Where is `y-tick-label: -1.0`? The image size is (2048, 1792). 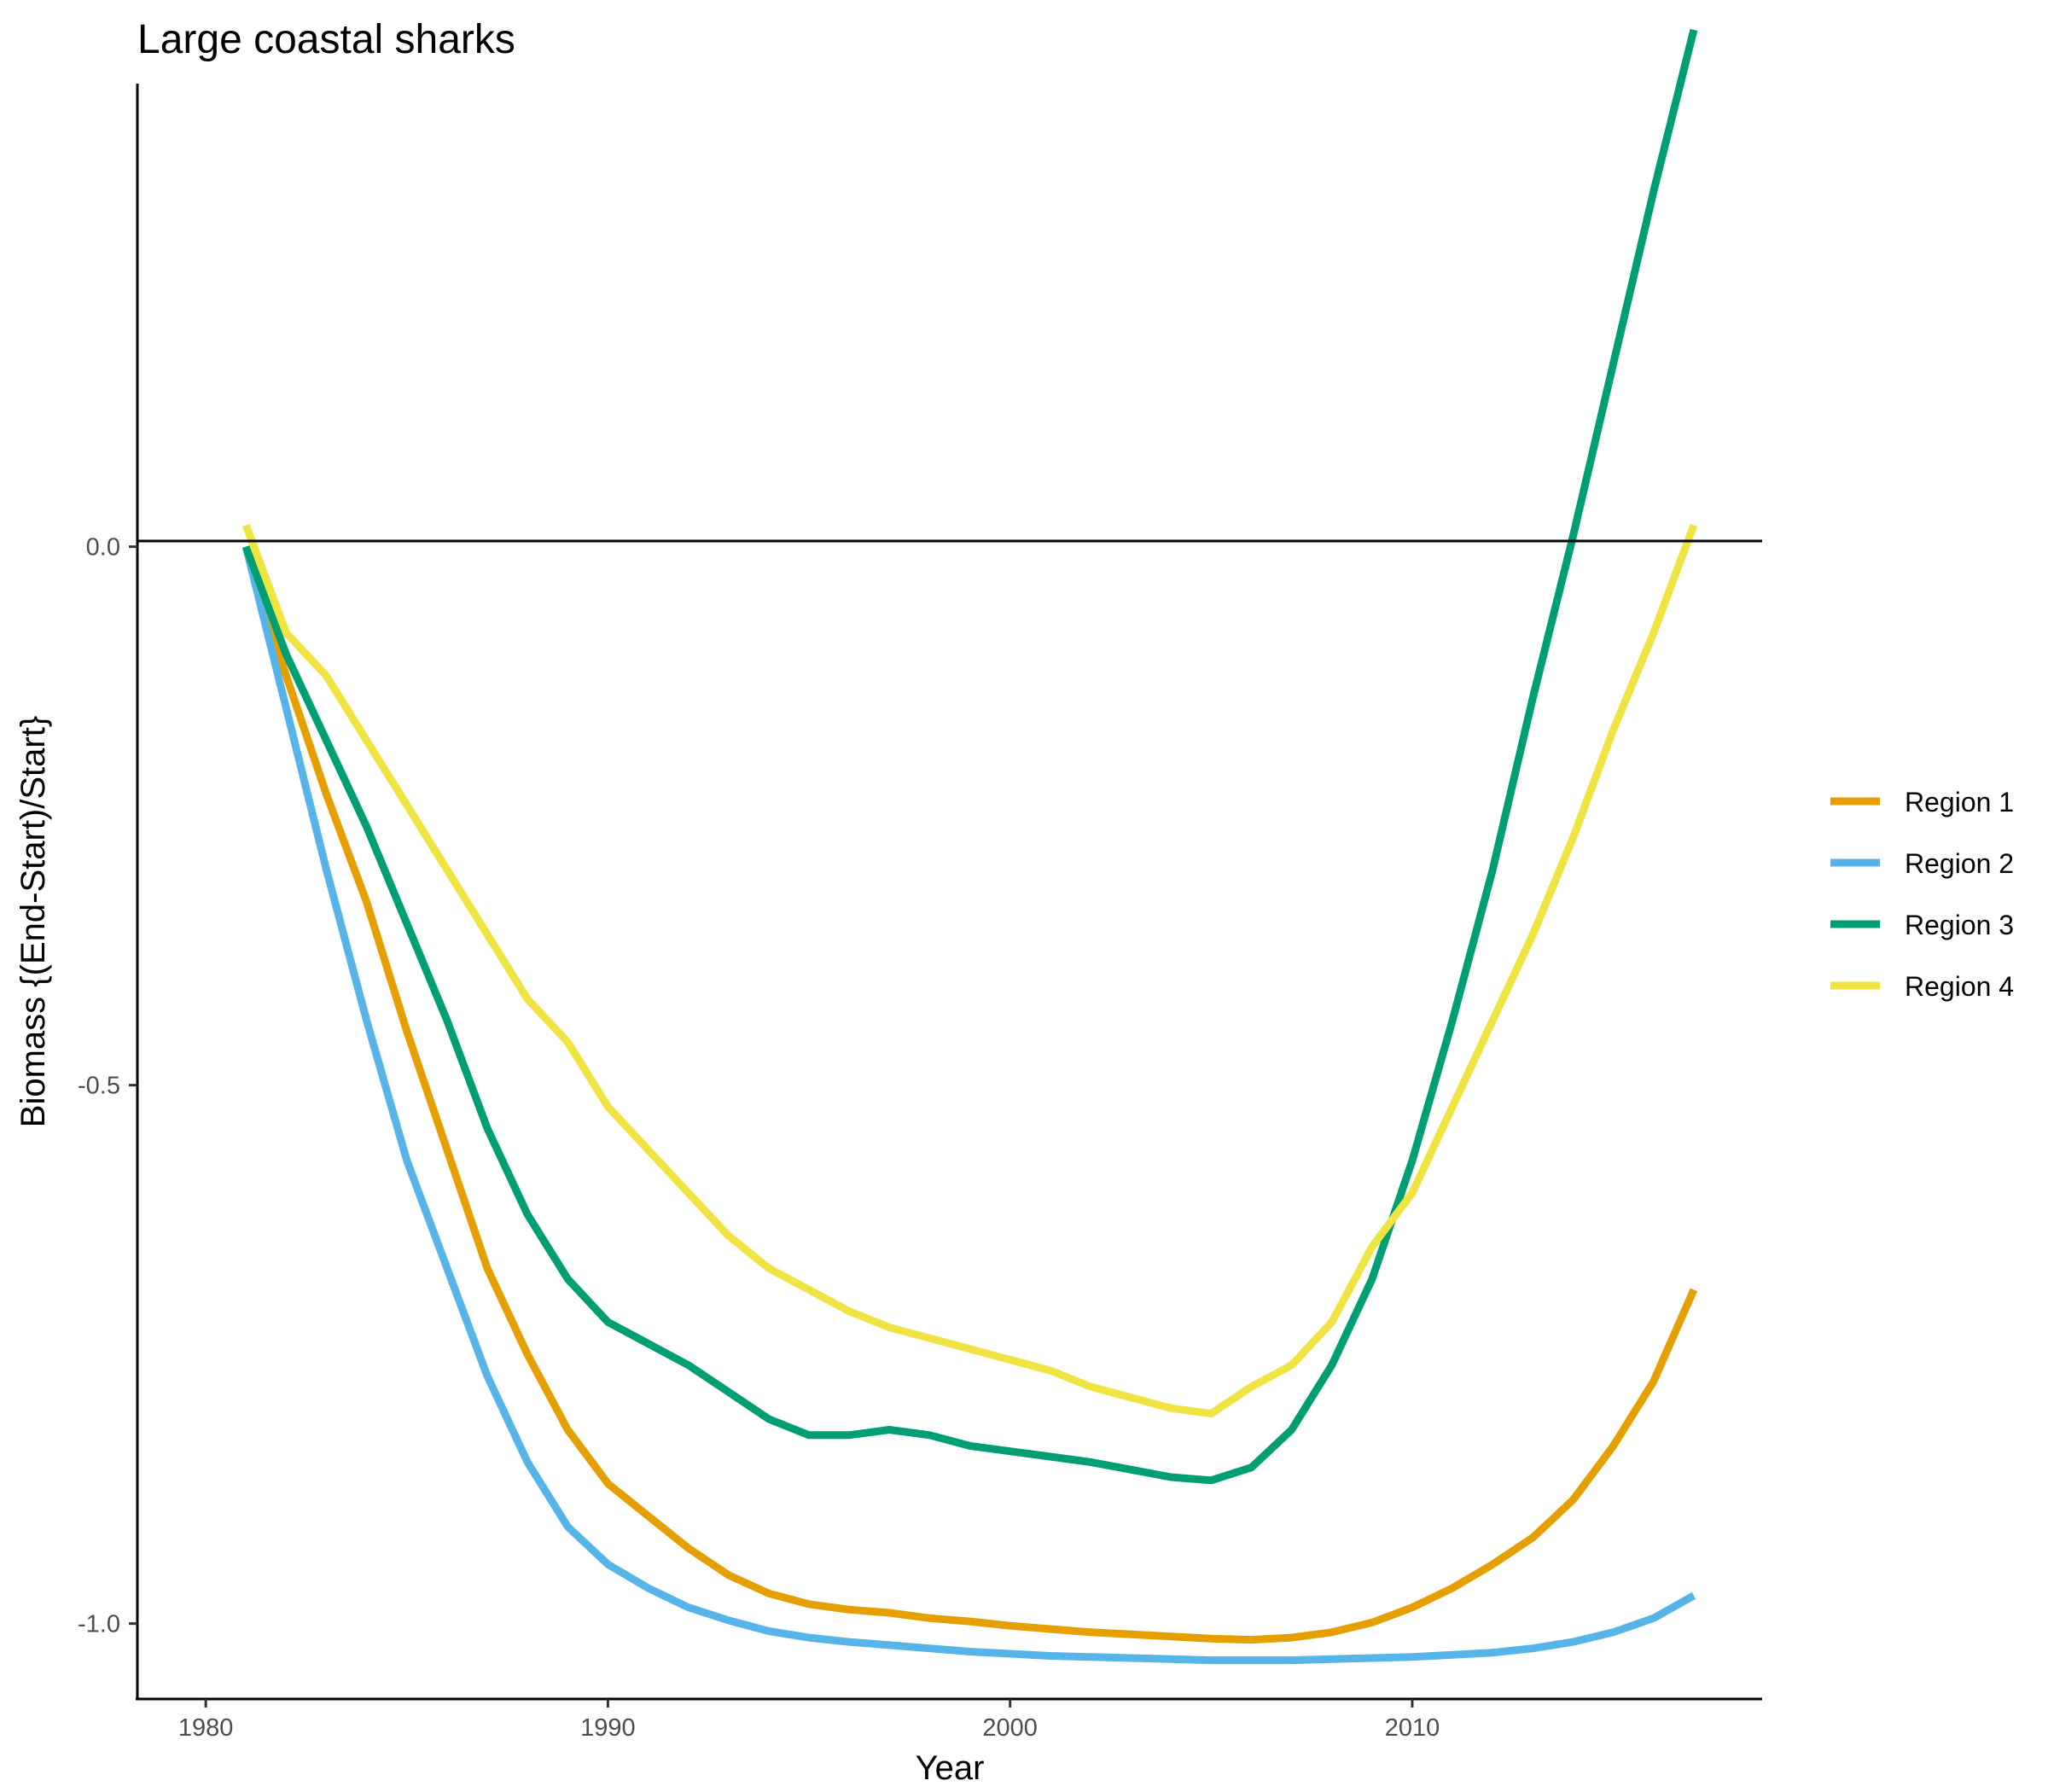
y-tick-label: -1.0 is located at coordinates (99, 1624).